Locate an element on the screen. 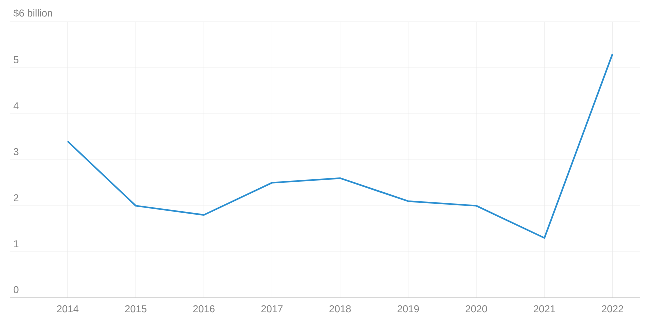 The width and height of the screenshot is (645, 330). x-tick-label: 2015 is located at coordinates (136, 309).